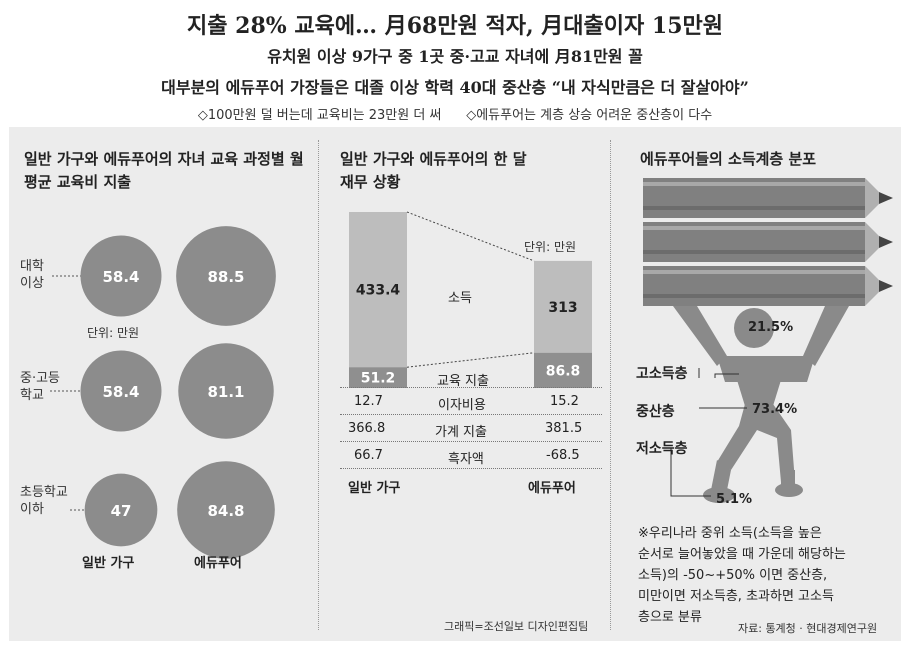 This screenshot has width=910, height=650. I want to click on table-row: 12.7 이자비용 15.2, so click(471, 400).